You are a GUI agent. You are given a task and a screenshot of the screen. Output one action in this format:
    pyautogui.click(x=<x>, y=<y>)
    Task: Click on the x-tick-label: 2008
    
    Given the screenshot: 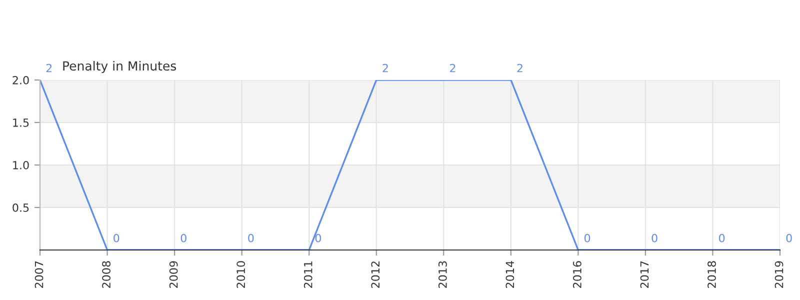 What is the action you would take?
    pyautogui.click(x=106, y=274)
    